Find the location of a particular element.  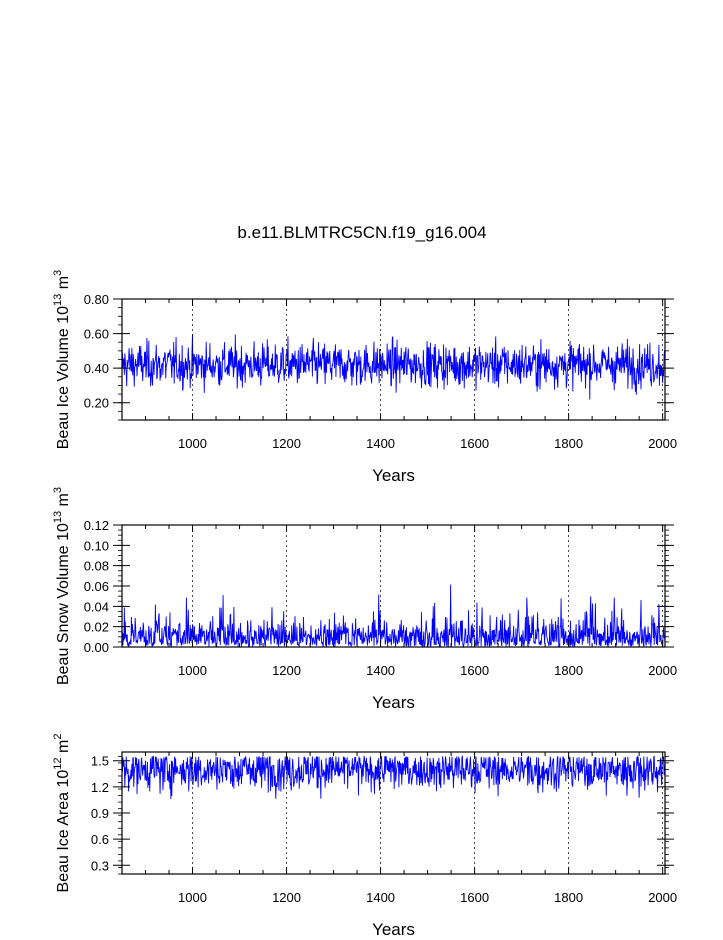

y-tick-label: 0.04 is located at coordinates (96, 606).